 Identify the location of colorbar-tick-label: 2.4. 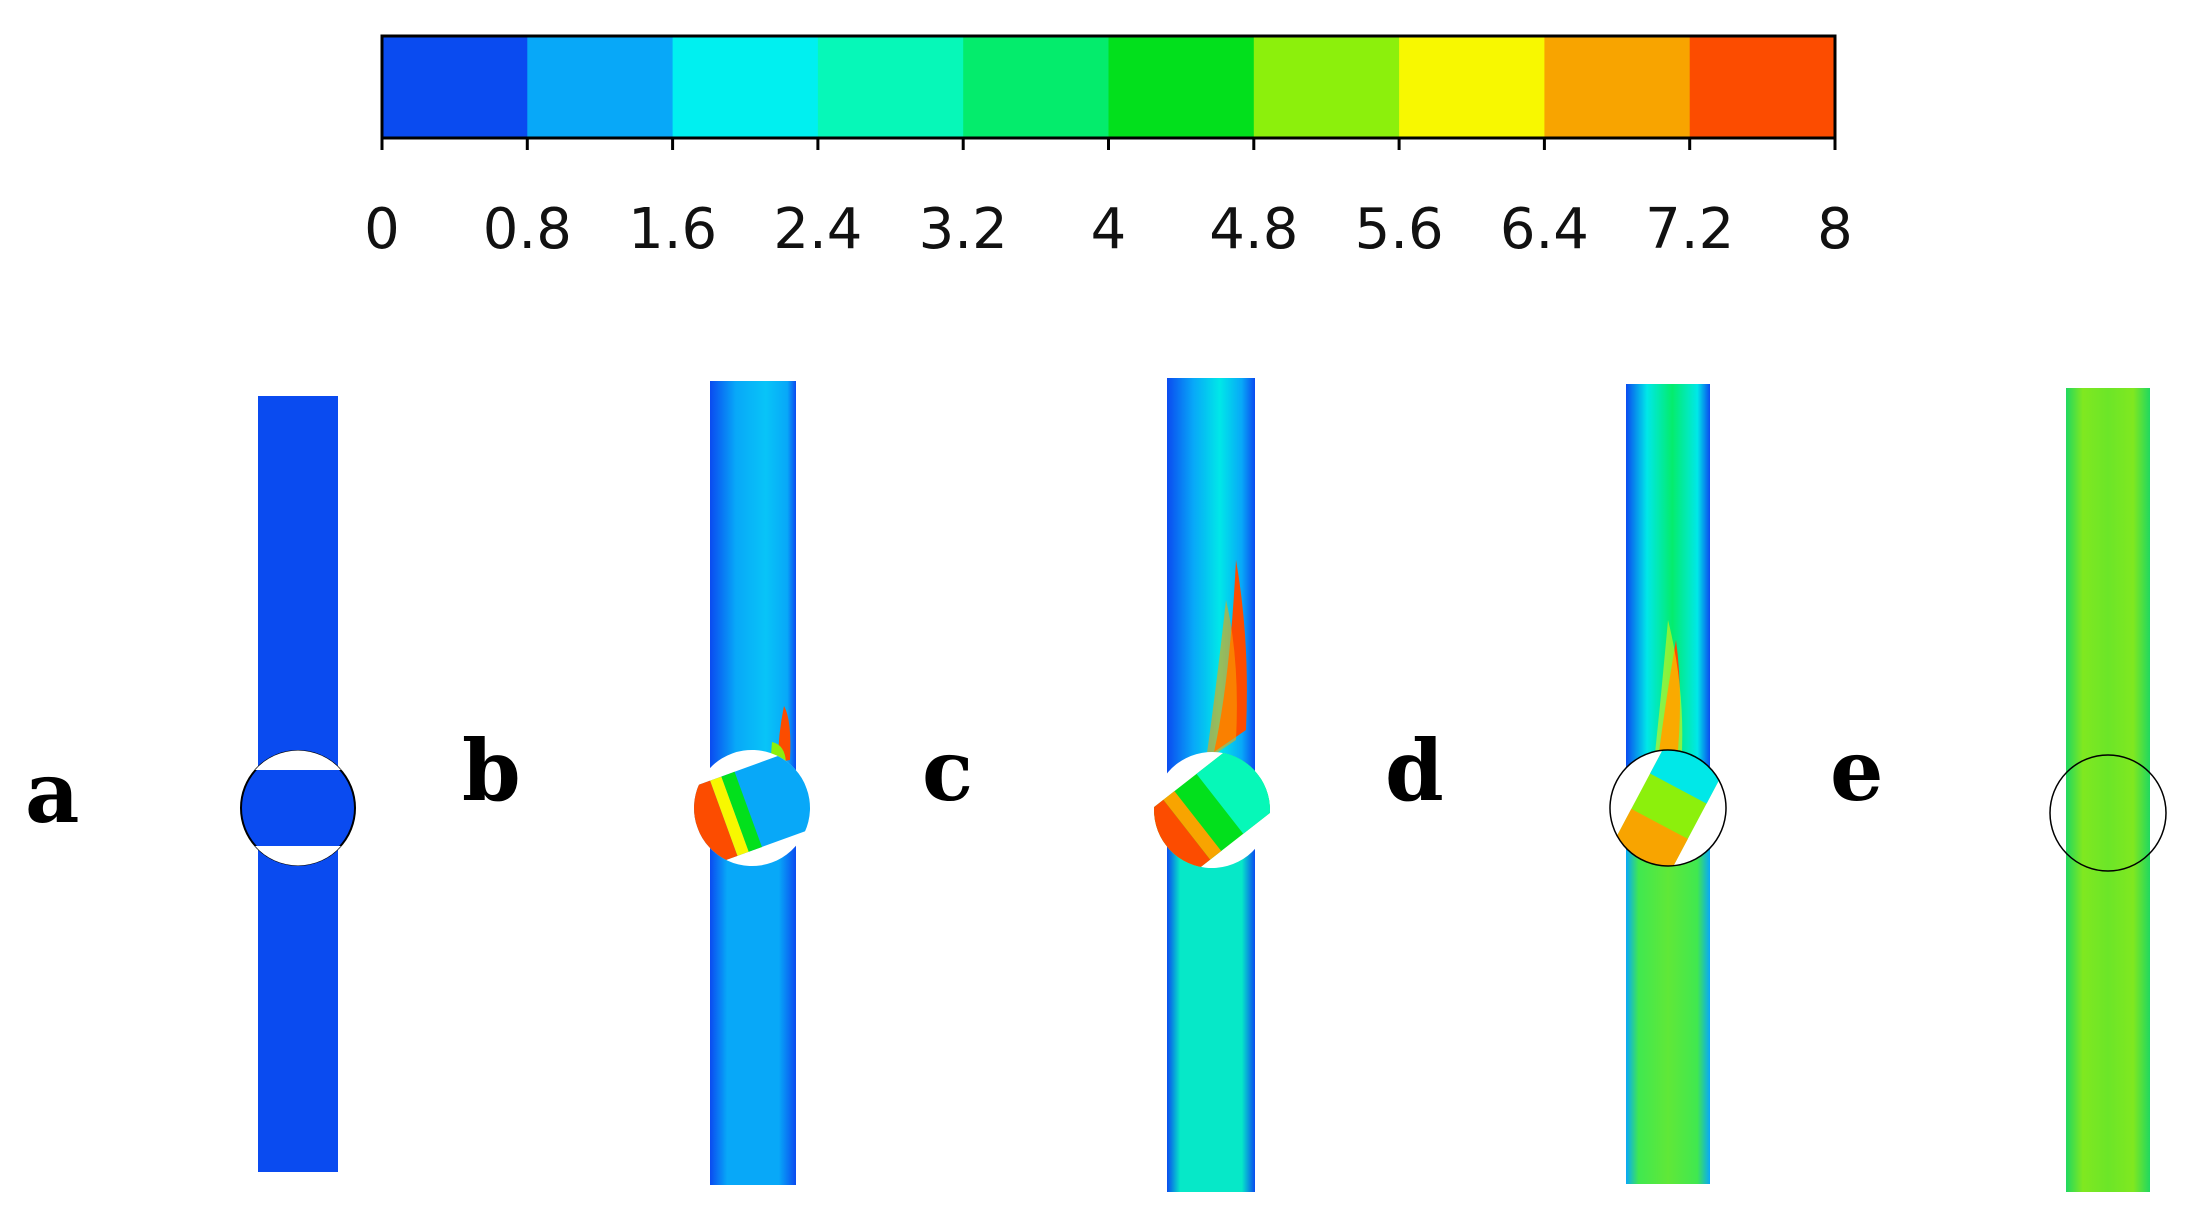
(817, 229).